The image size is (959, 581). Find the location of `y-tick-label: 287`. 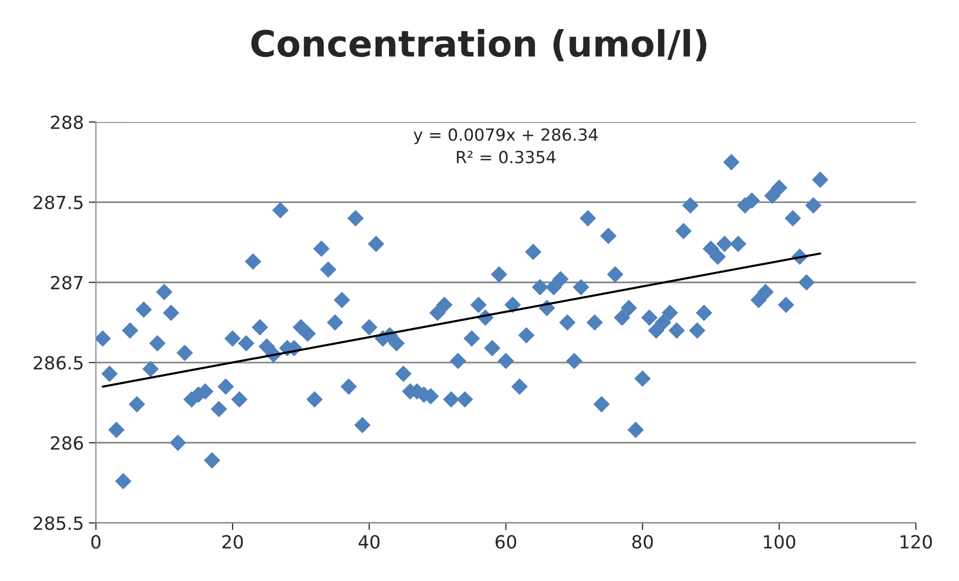

y-tick-label: 287 is located at coordinates (66, 283).